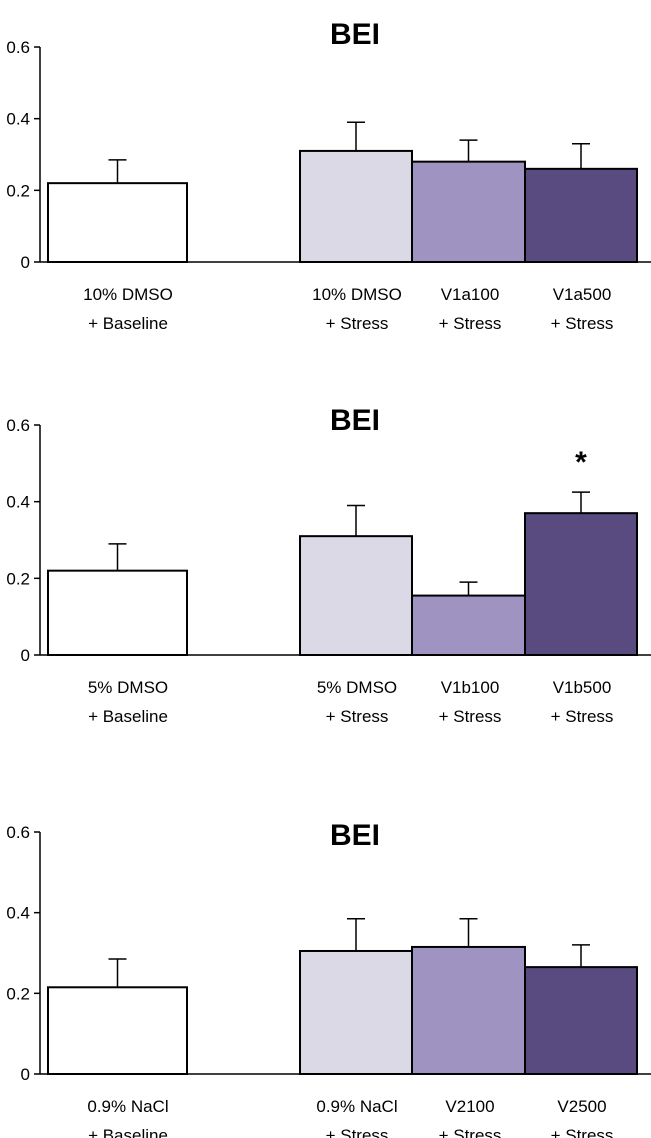  Describe the element at coordinates (469, 1106) in the screenshot. I see `x-category-label: V2100` at that location.